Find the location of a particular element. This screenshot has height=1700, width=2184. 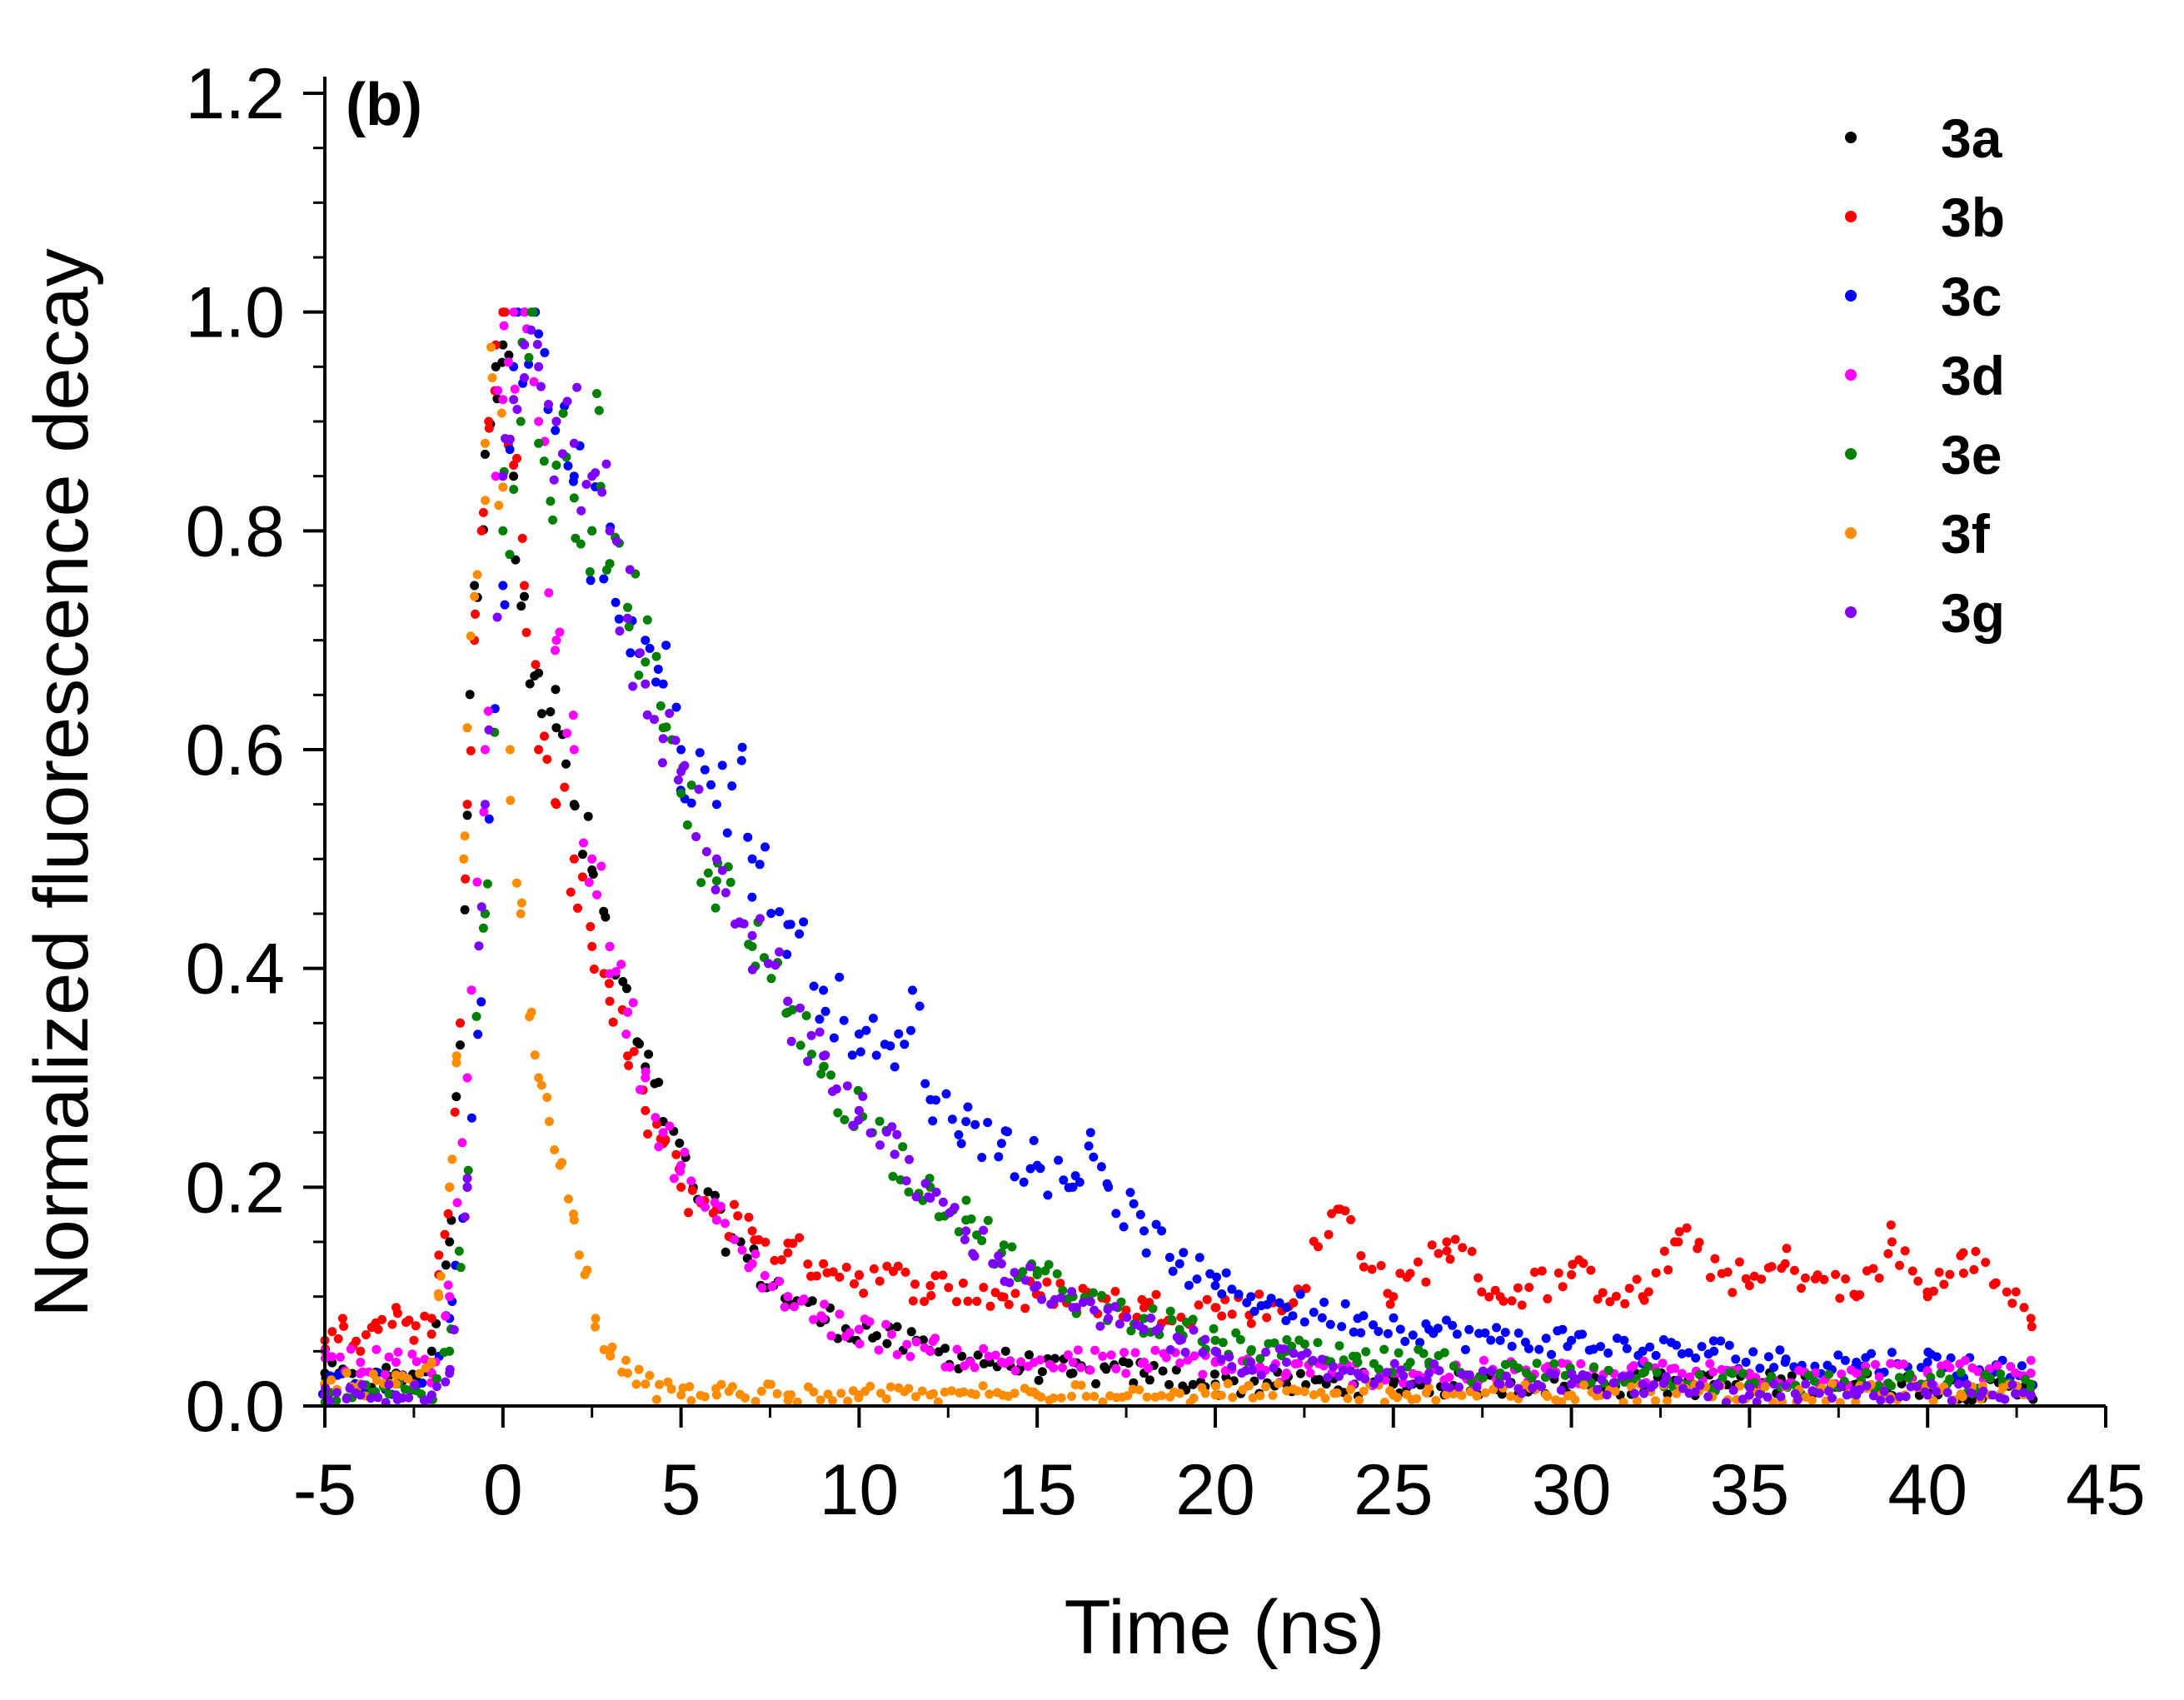

x-tick-label: 20 is located at coordinates (1215, 1490).